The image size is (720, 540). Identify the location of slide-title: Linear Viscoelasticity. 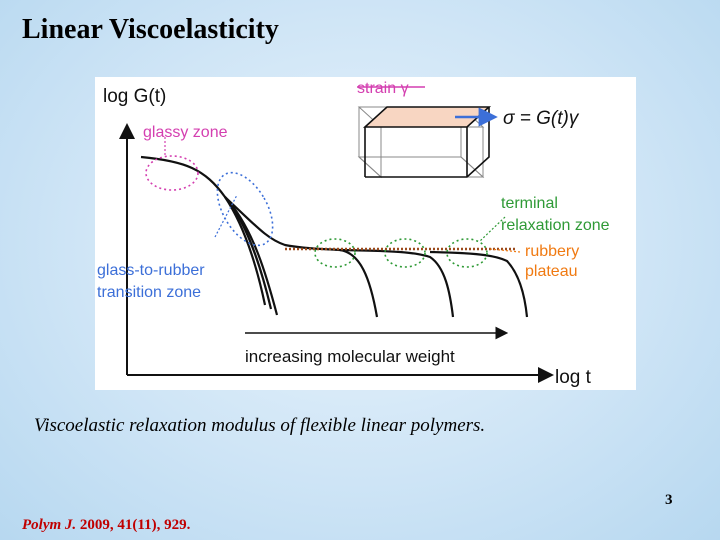
(150, 29).